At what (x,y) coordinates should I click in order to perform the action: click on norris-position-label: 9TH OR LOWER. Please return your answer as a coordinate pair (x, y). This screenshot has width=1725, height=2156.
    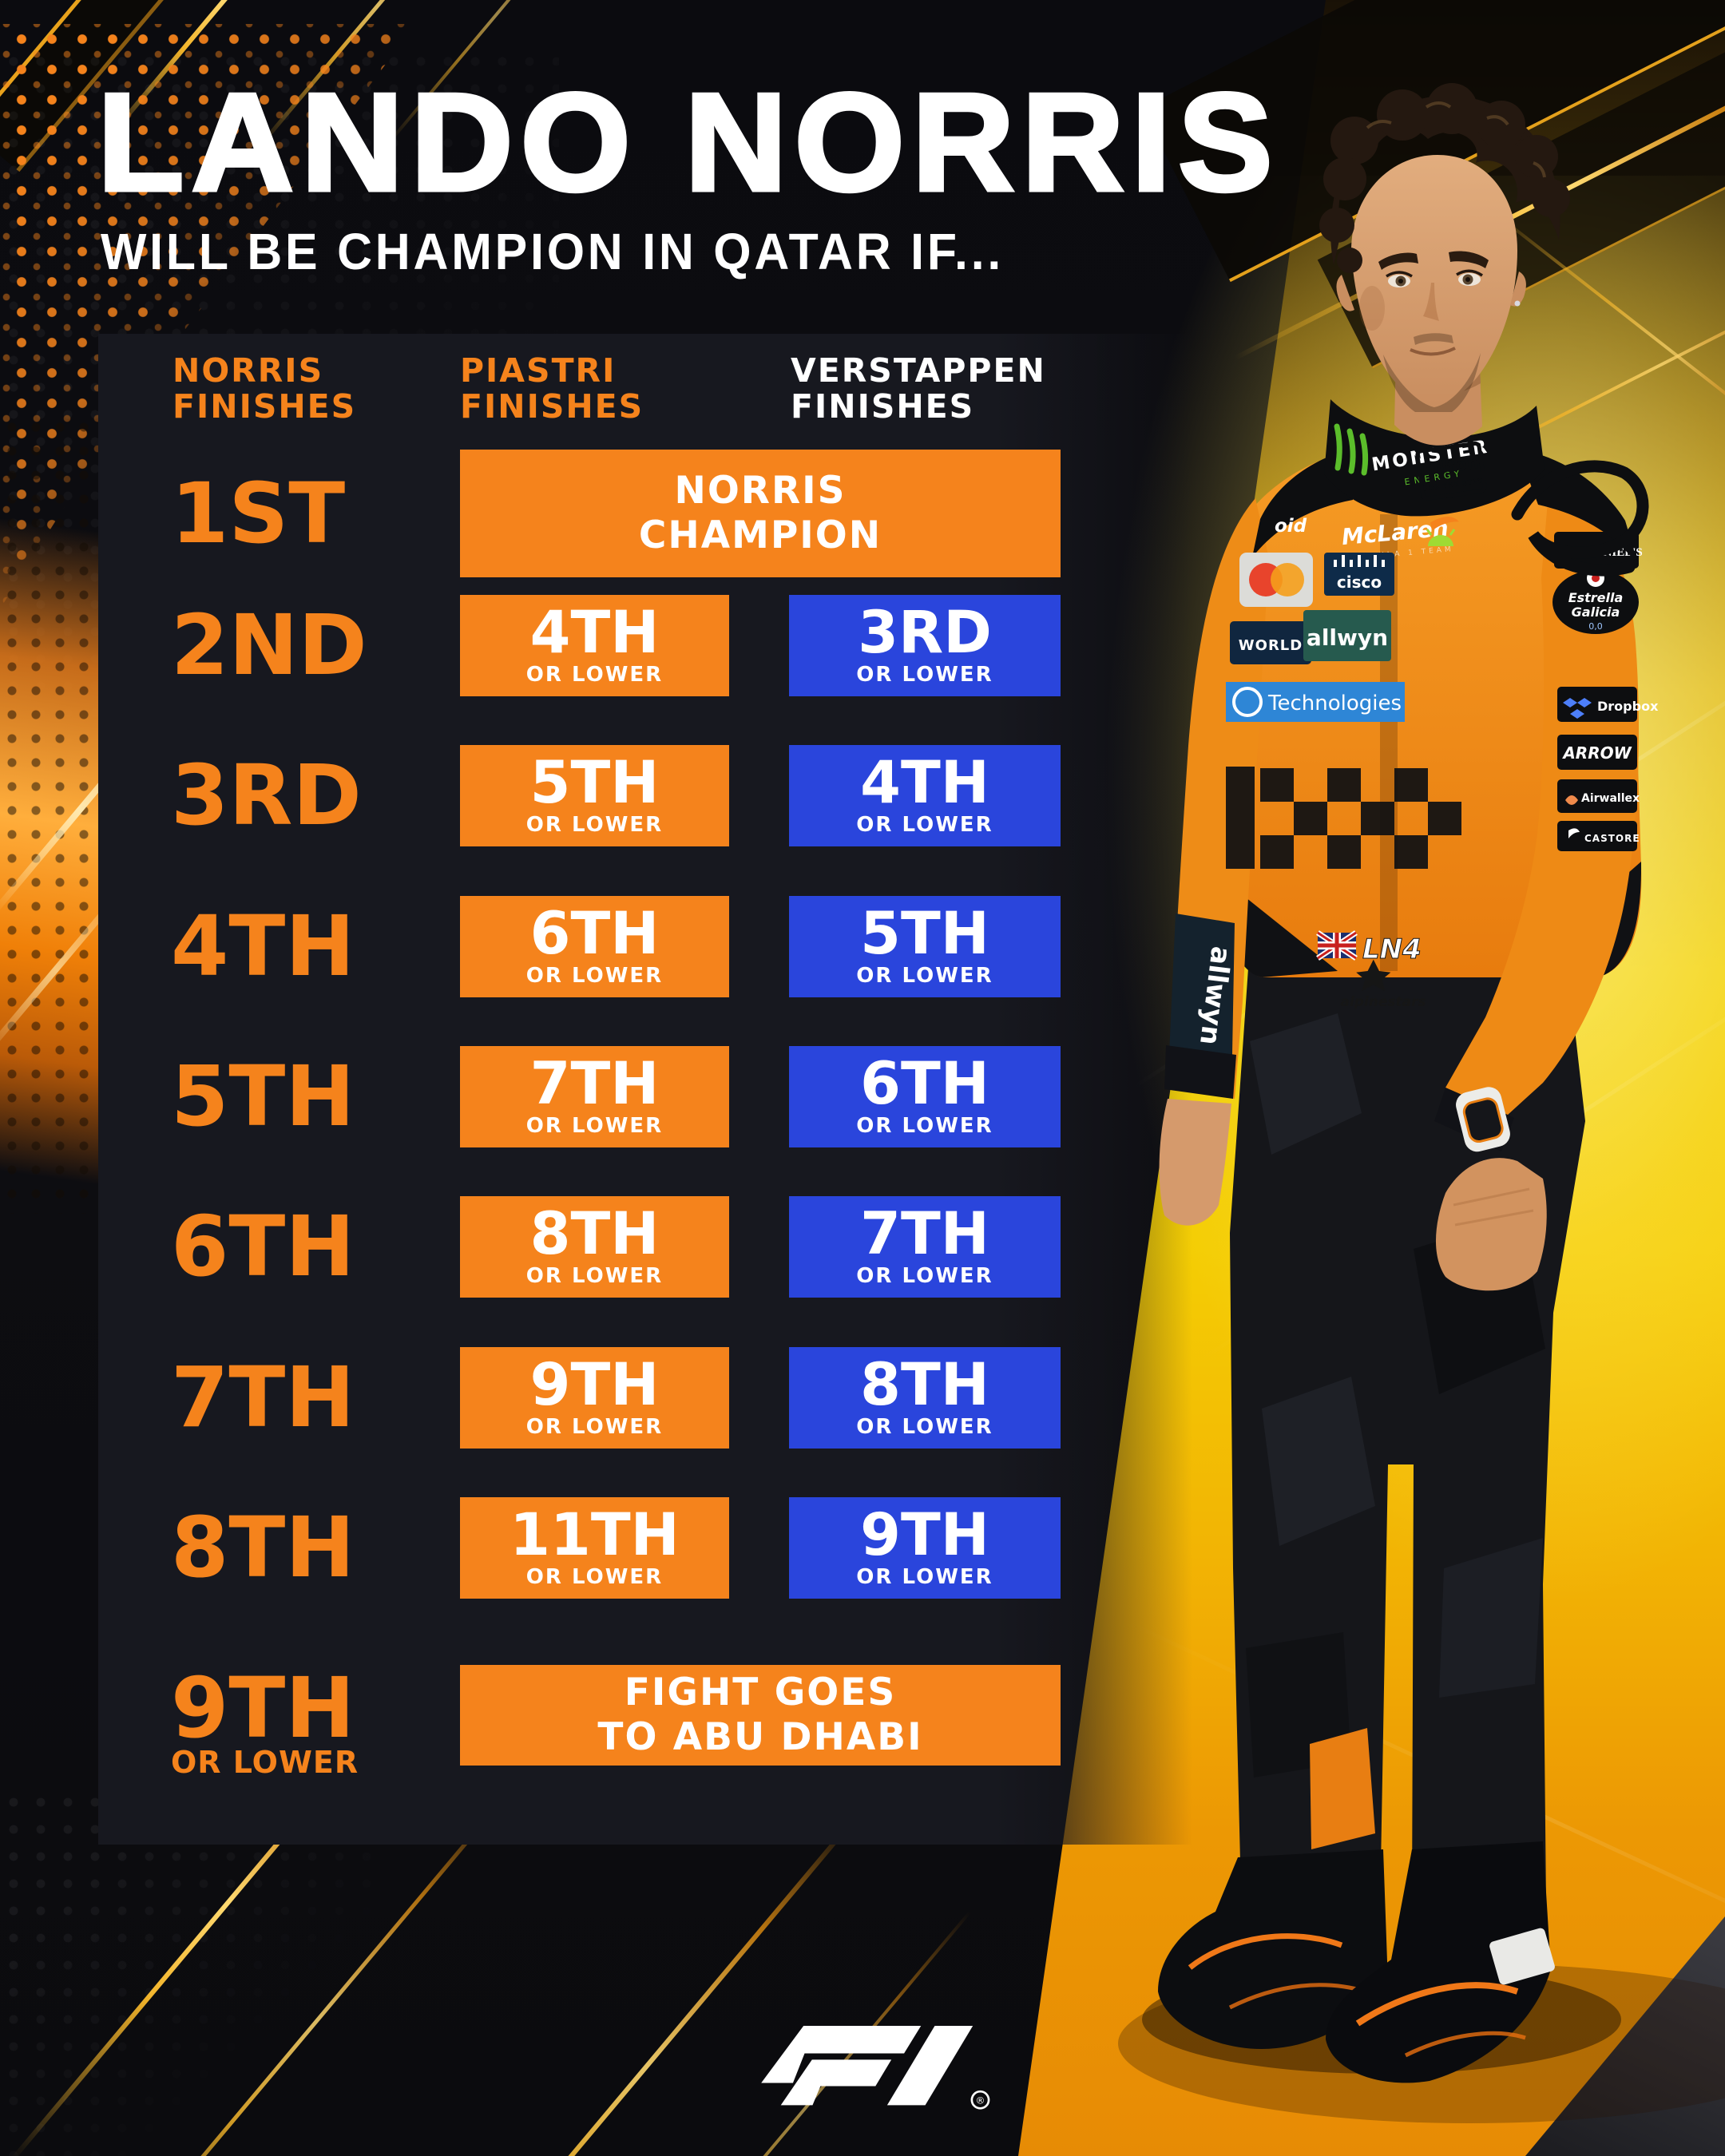
    Looking at the image, I should click on (265, 1719).